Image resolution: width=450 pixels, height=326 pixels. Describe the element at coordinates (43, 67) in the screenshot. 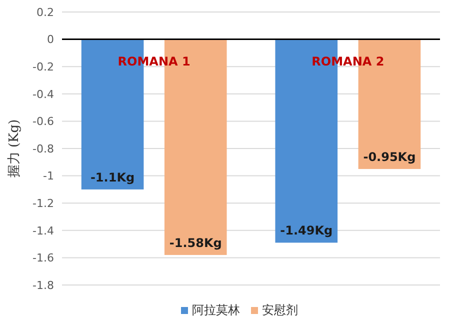

I see `y-tick-label: -0.2` at that location.